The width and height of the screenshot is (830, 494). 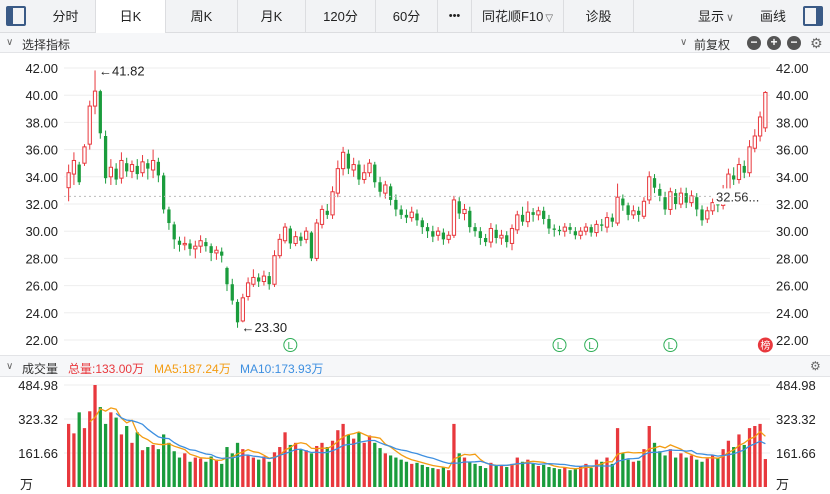 I want to click on price-tick-label: 26.00, so click(x=792, y=286).